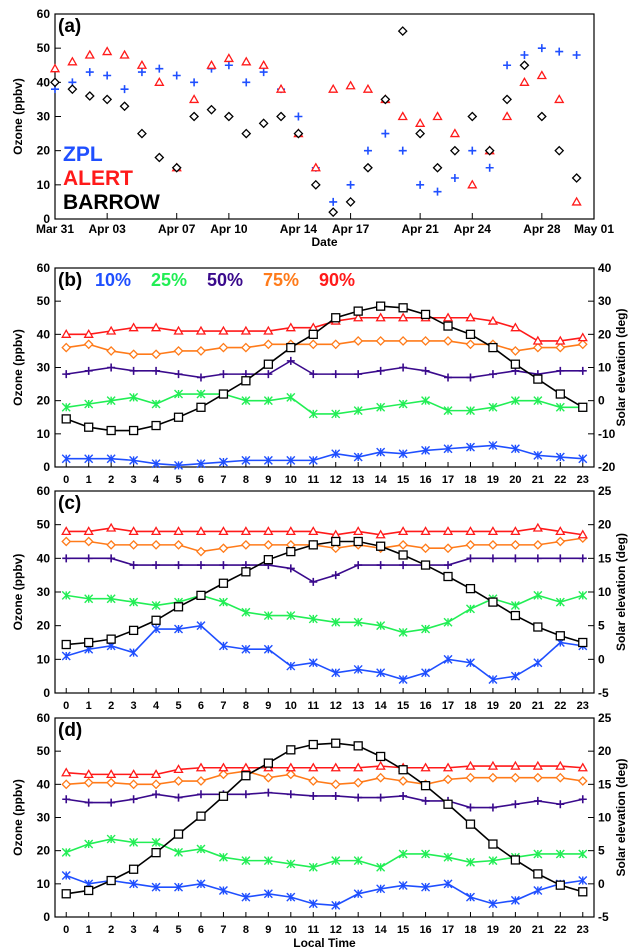 Image resolution: width=639 pixels, height=951 pixels. Describe the element at coordinates (381, 706) in the screenshot. I see `x-tick-label: 14` at that location.